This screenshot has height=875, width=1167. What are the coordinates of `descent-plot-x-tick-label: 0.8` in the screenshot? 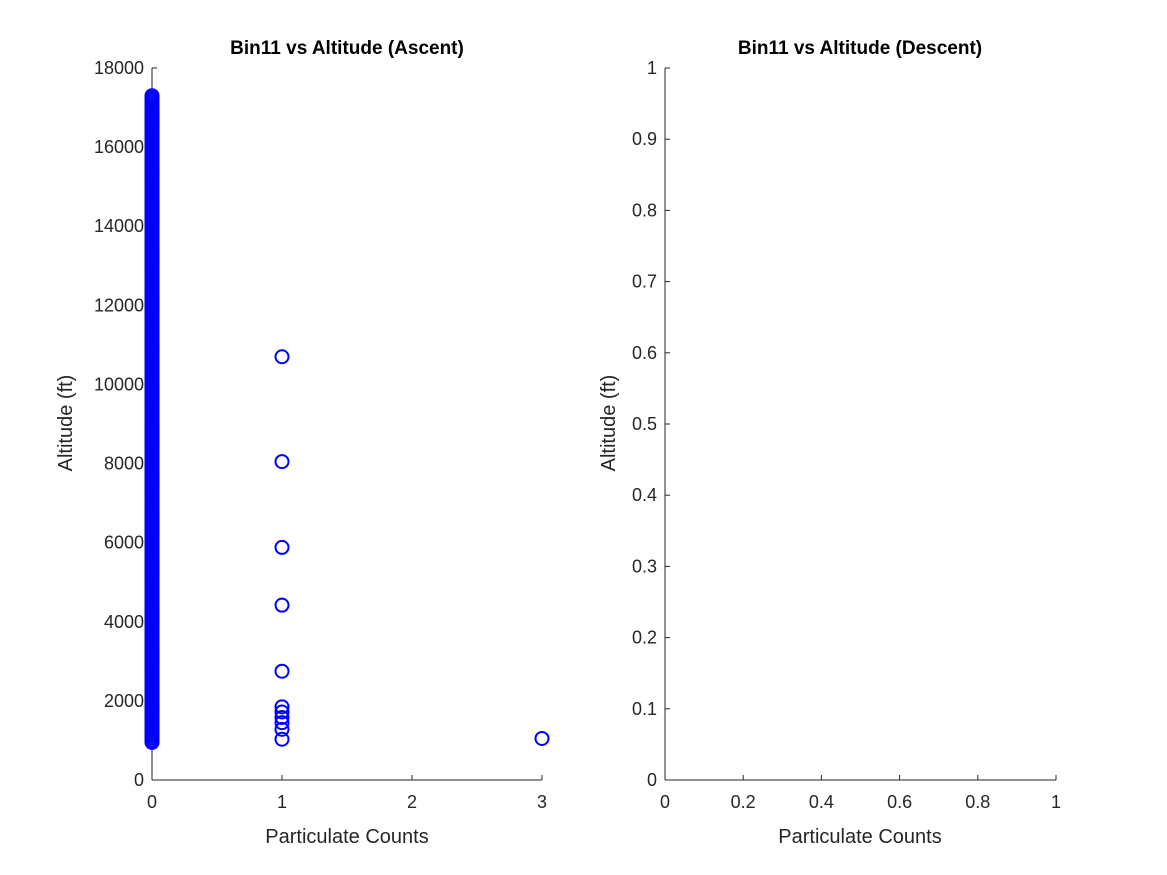 It's located at (977, 802).